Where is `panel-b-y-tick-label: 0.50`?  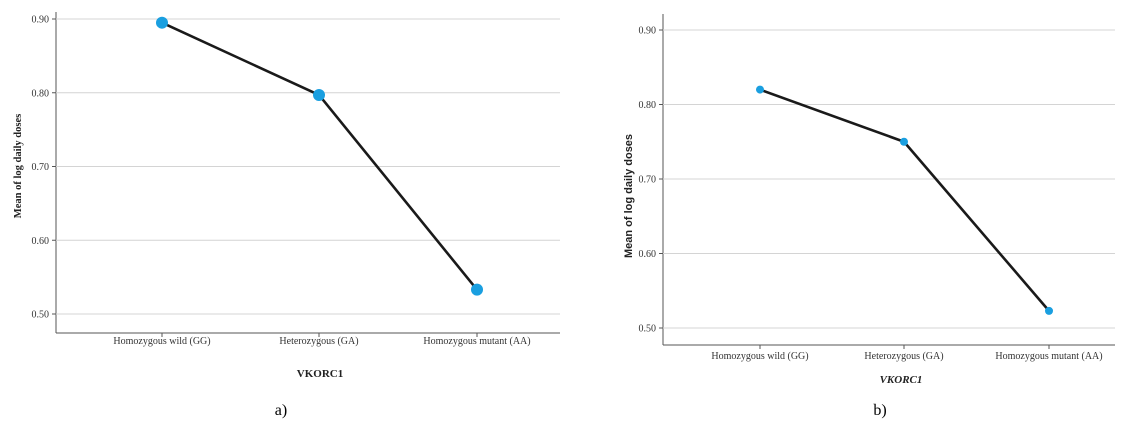 panel-b-y-tick-label: 0.50 is located at coordinates (648, 329).